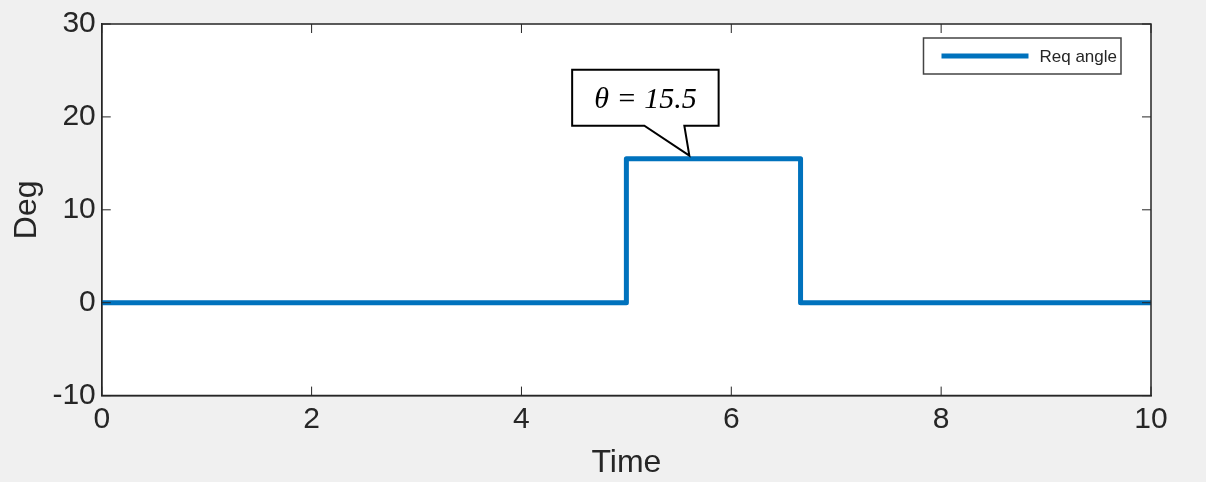 This screenshot has width=1206, height=482. Describe the element at coordinates (941, 417) in the screenshot. I see `x-tick-label: 8` at that location.